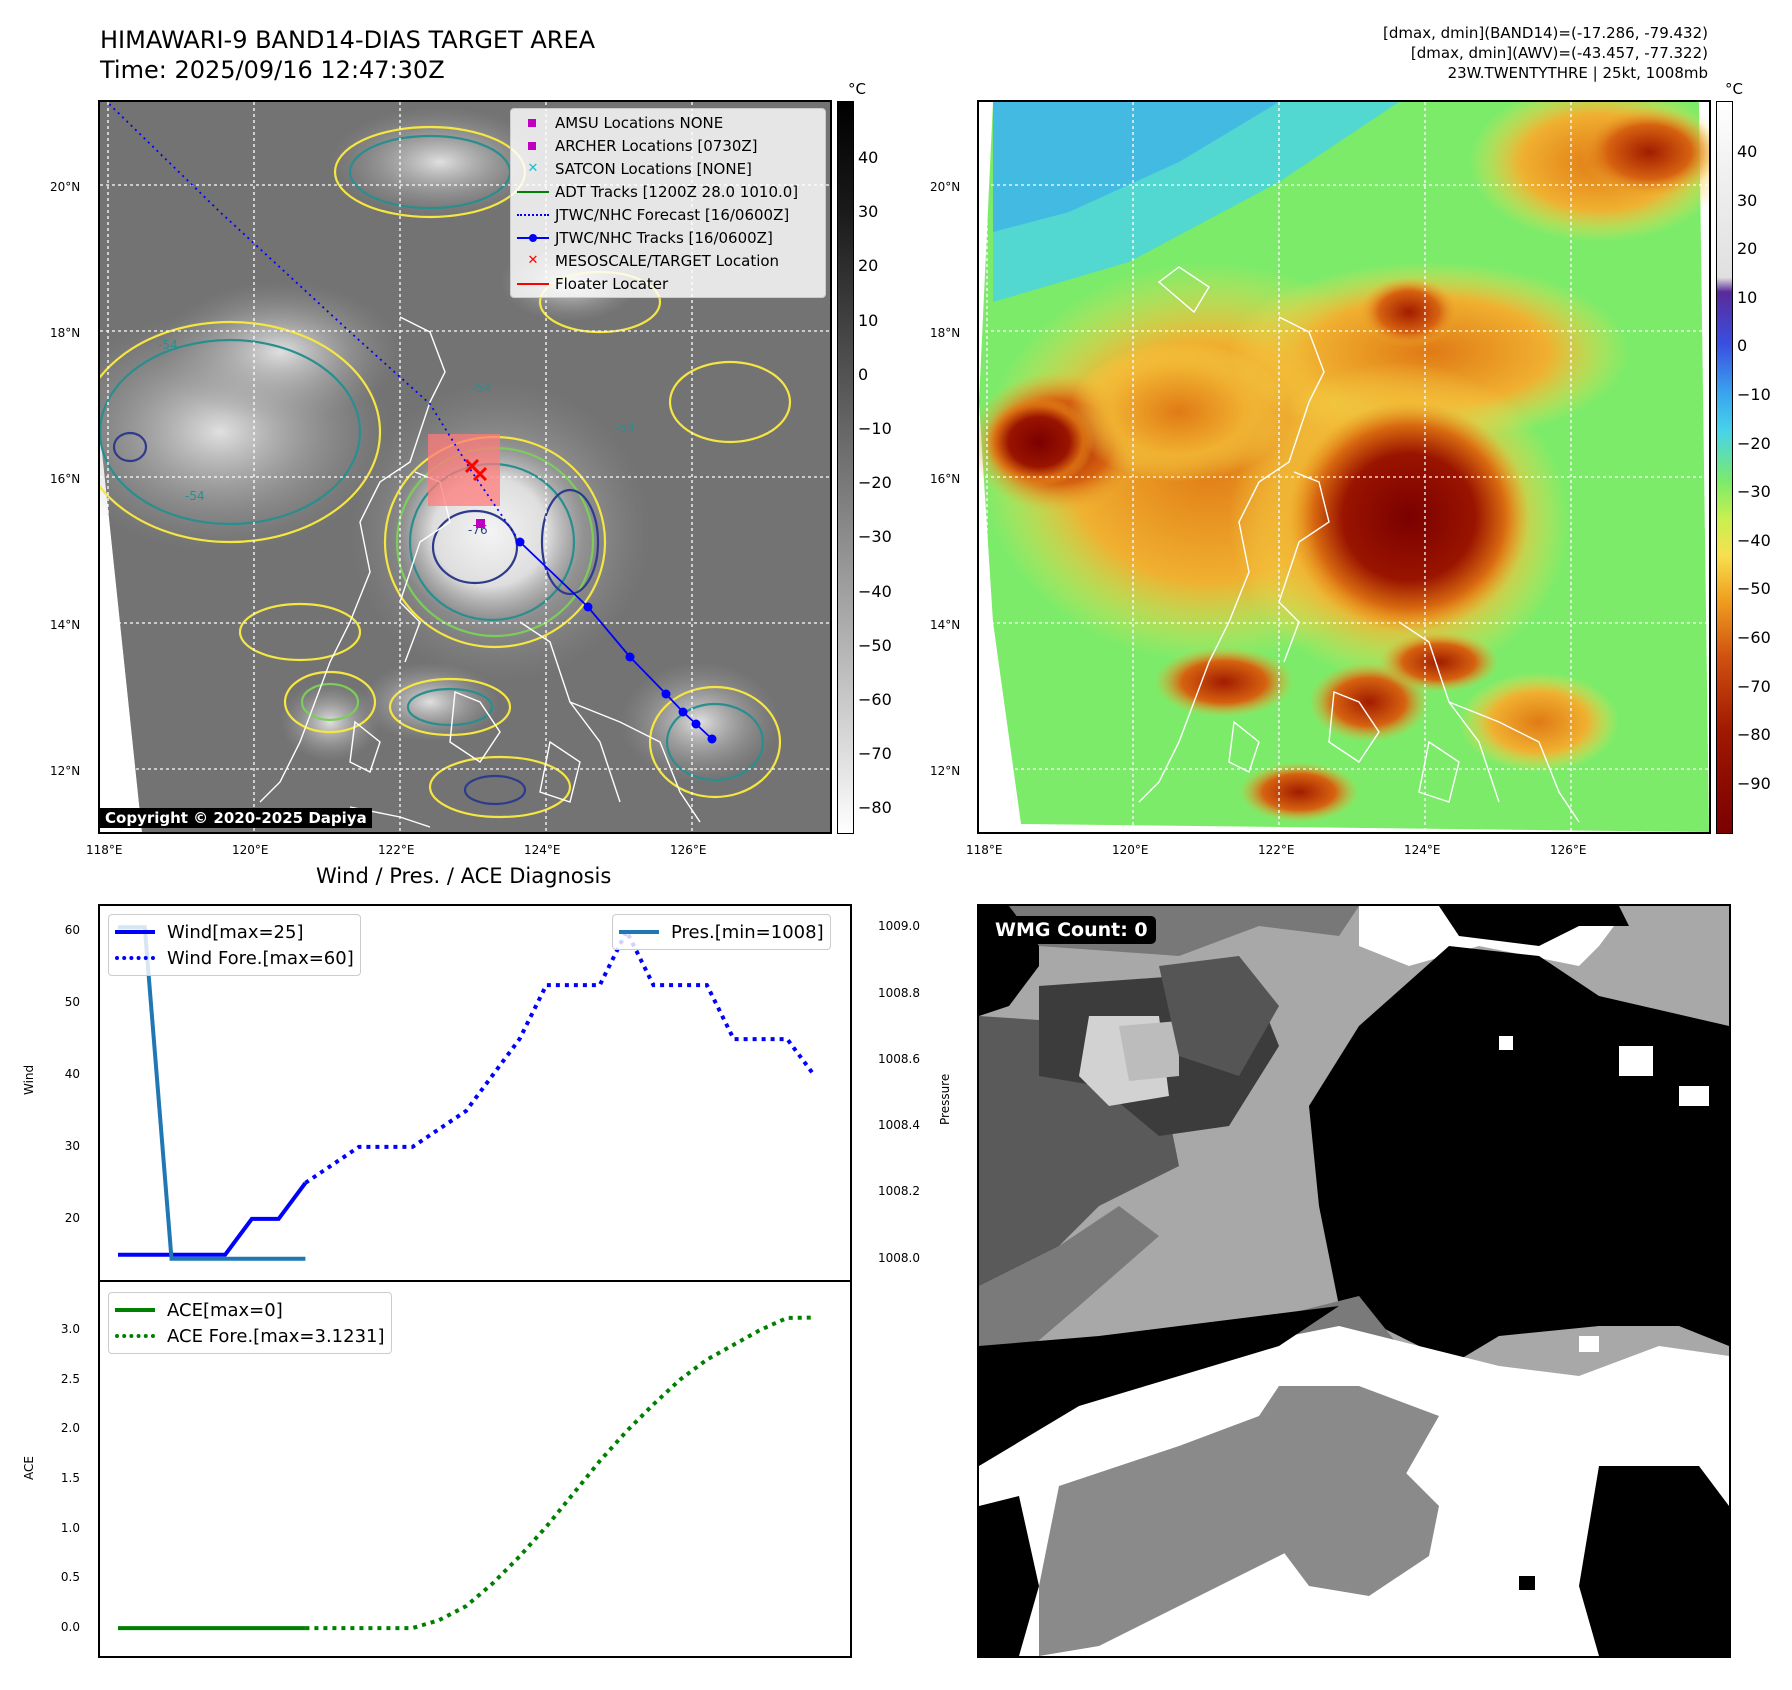  I want to click on legend-item-adt: ADT Tracks [1200Z 28.0 1010.0], so click(668, 191).